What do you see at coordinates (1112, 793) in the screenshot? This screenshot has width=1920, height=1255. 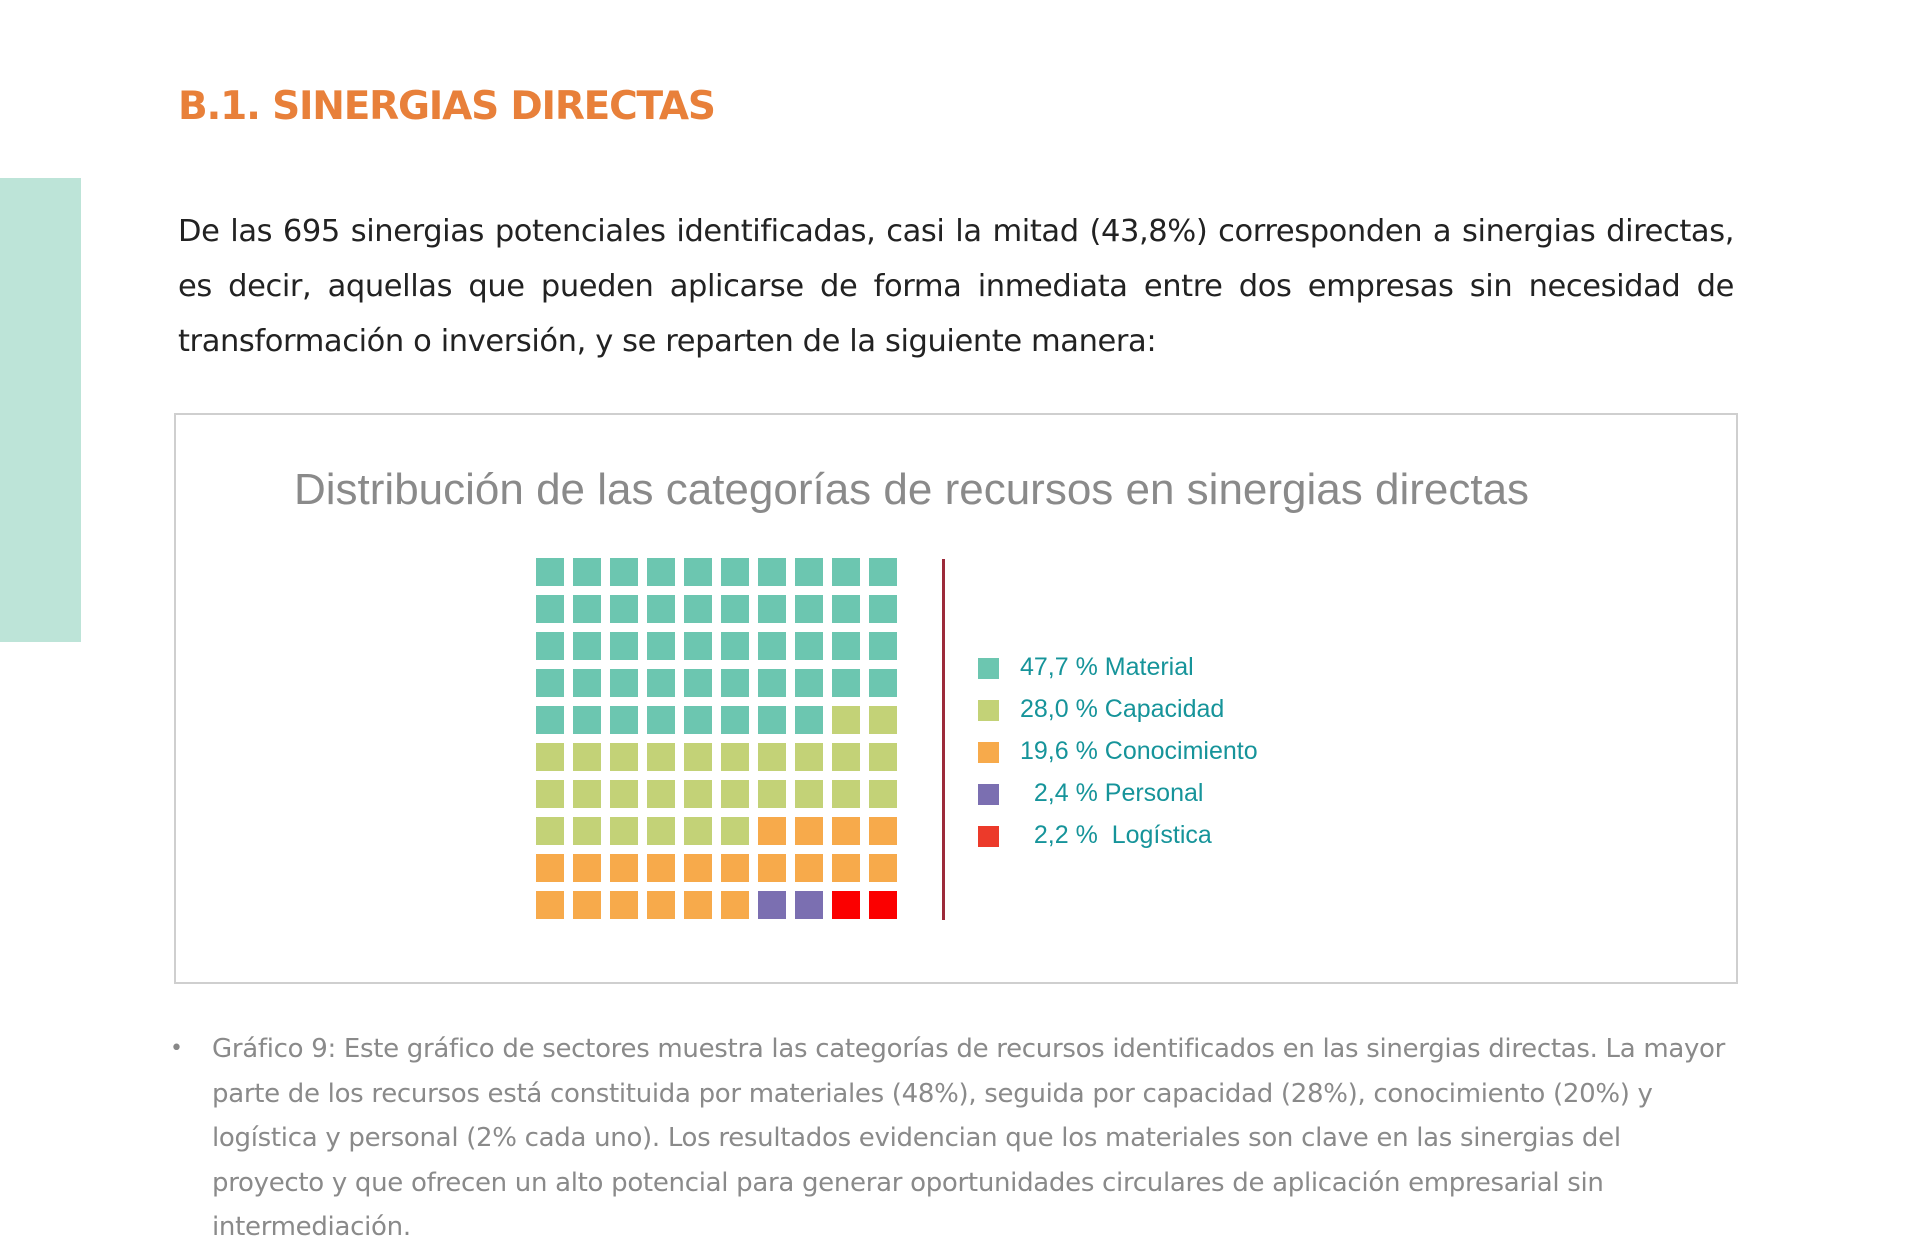 I see `legend-label: 2,4 % Personal` at bounding box center [1112, 793].